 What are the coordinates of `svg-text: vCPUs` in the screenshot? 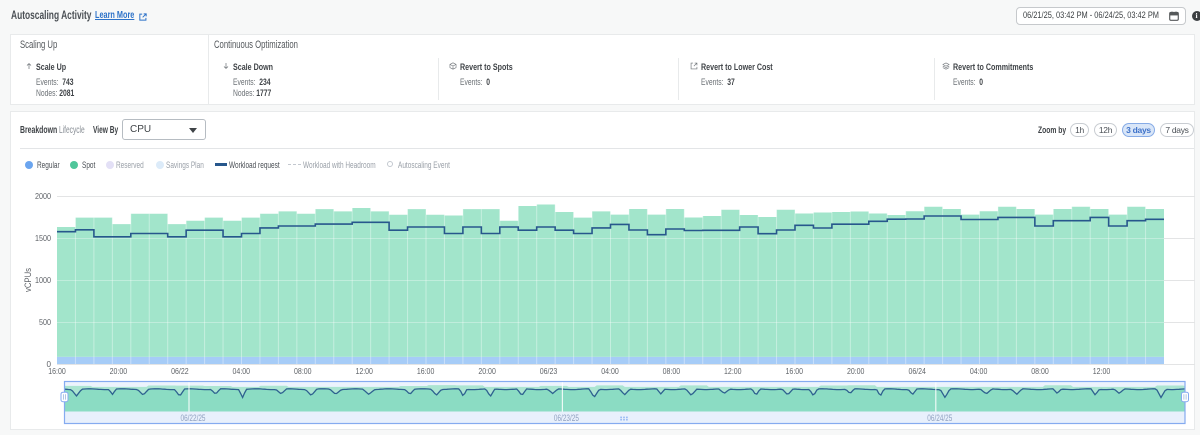 It's located at (28, 280).